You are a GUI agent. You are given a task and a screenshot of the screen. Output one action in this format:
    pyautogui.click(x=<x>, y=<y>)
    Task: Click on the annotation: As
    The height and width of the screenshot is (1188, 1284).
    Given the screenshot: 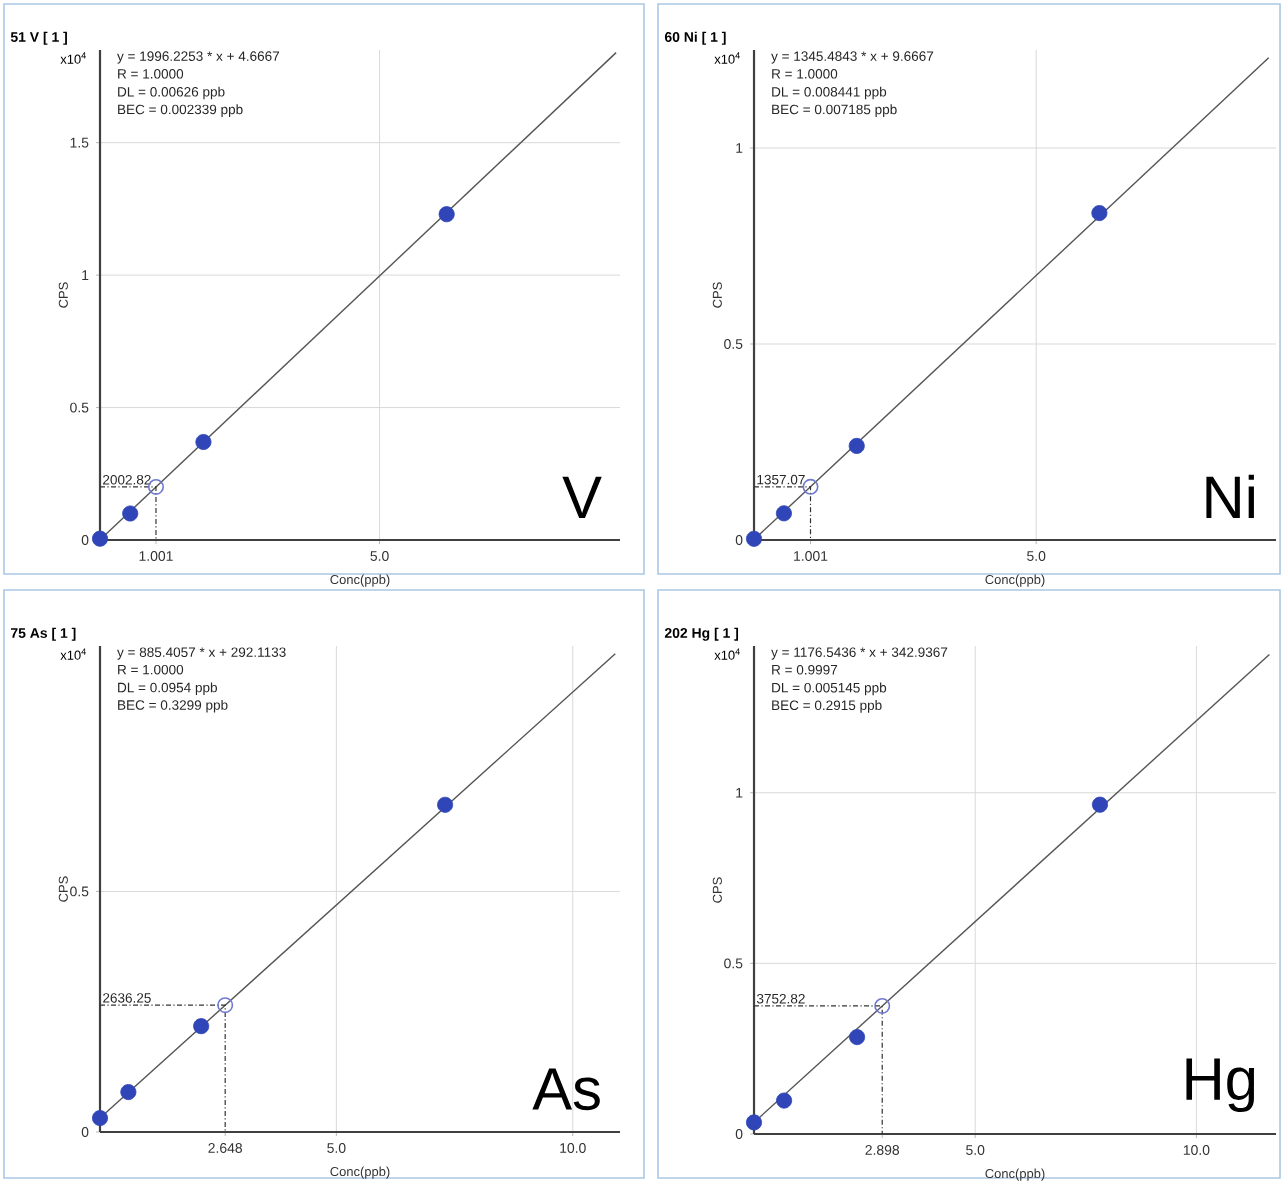 What is the action you would take?
    pyautogui.click(x=566, y=1089)
    